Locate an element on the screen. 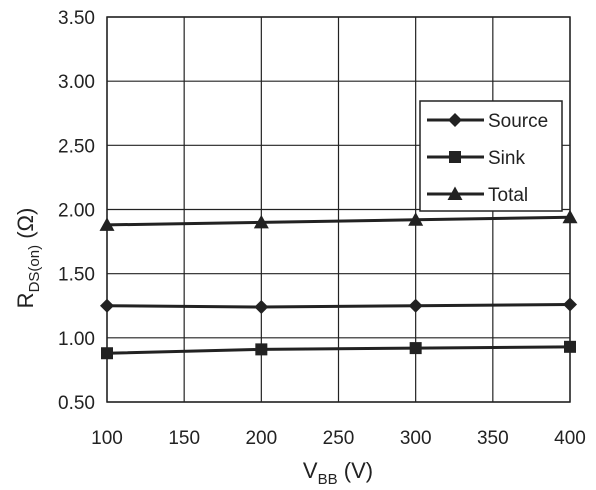 The width and height of the screenshot is (596, 490). legend: Source Sink Total is located at coordinates (491, 156).